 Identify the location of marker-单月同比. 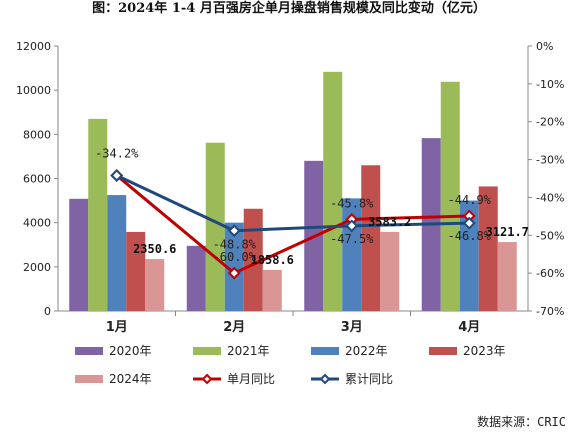
(234, 273).